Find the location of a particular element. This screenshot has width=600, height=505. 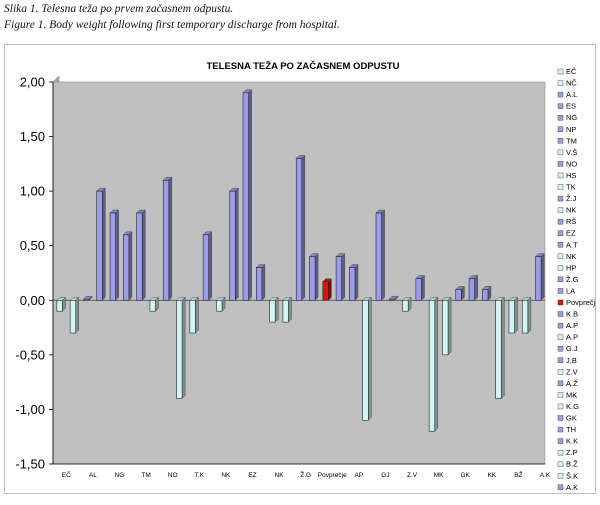

y-tick-label: 0,00 is located at coordinates (32, 300).